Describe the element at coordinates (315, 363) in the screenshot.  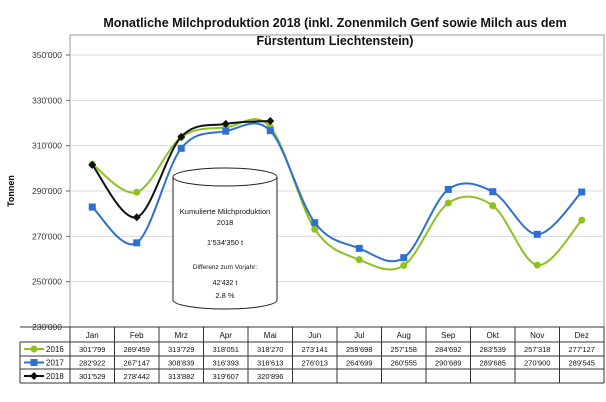
I see `table-cell: 276'013` at that location.